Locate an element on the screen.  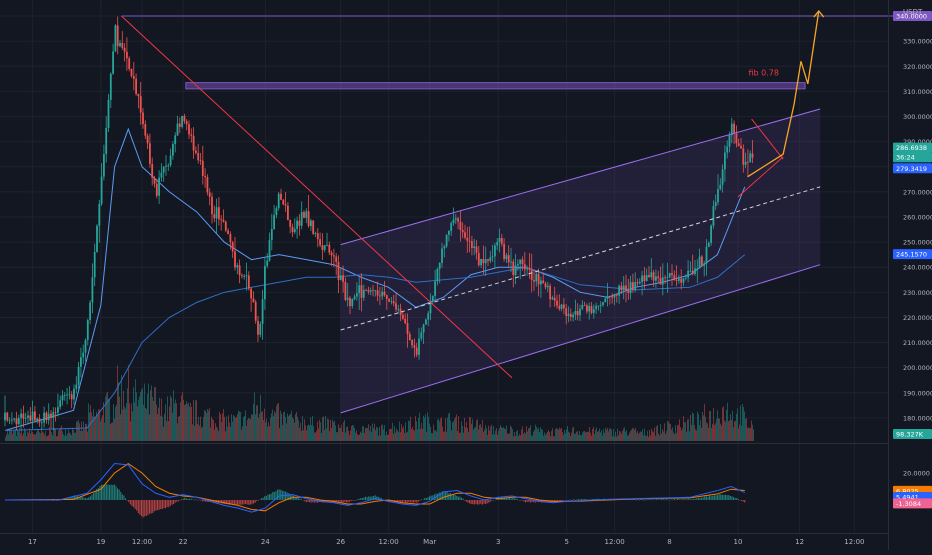
price-badge-bg is located at coordinates (912, 168).